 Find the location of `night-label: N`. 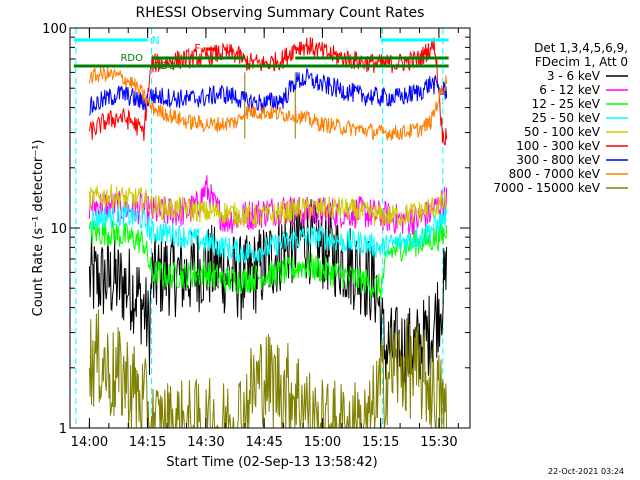

night-label: N is located at coordinates (156, 40).